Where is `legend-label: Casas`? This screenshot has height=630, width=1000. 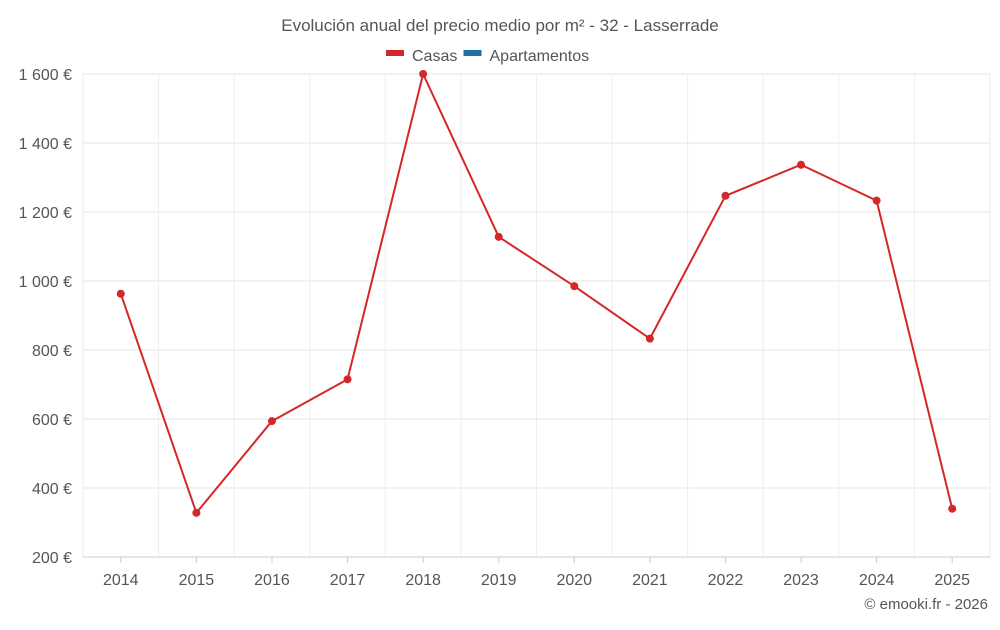 legend-label: Casas is located at coordinates (434, 56).